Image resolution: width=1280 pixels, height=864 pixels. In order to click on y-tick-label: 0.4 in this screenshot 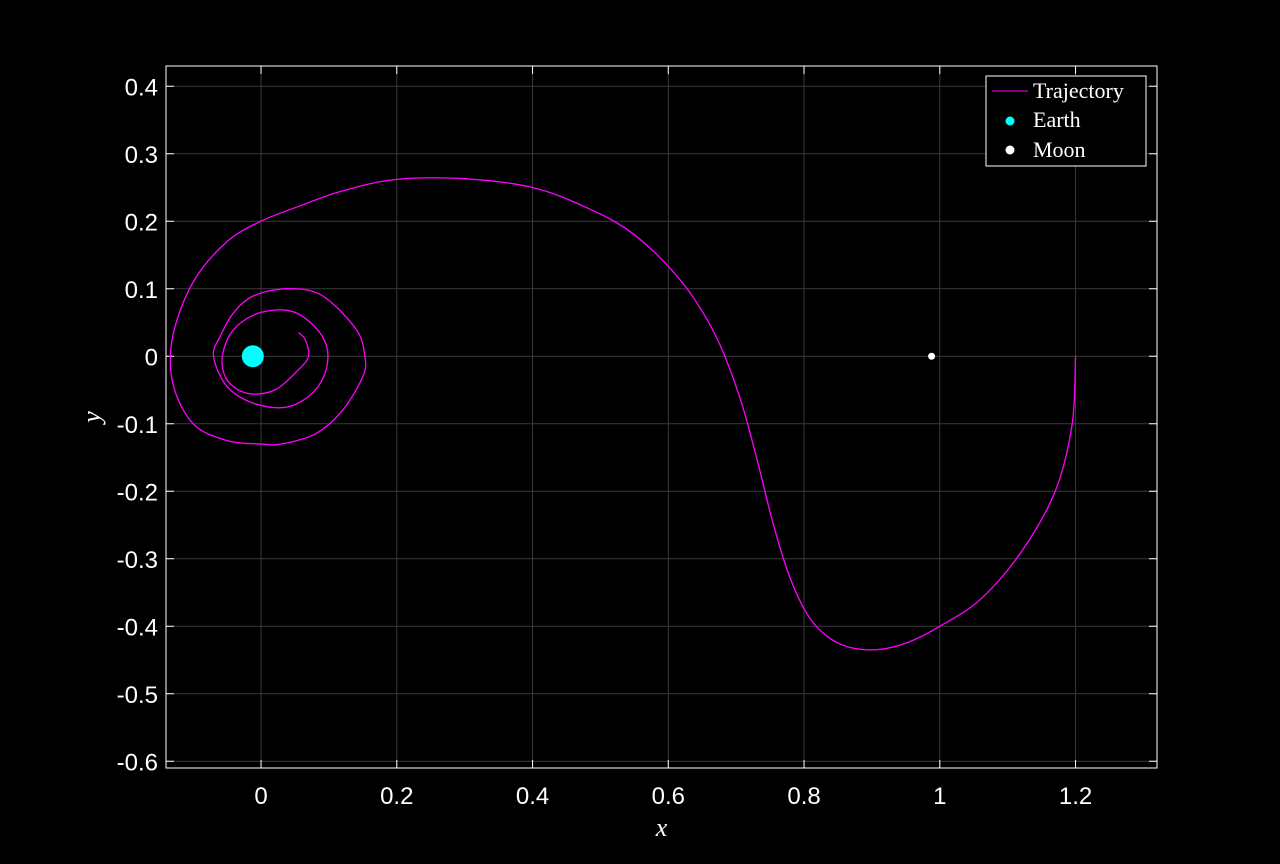, I will do `click(141, 87)`.